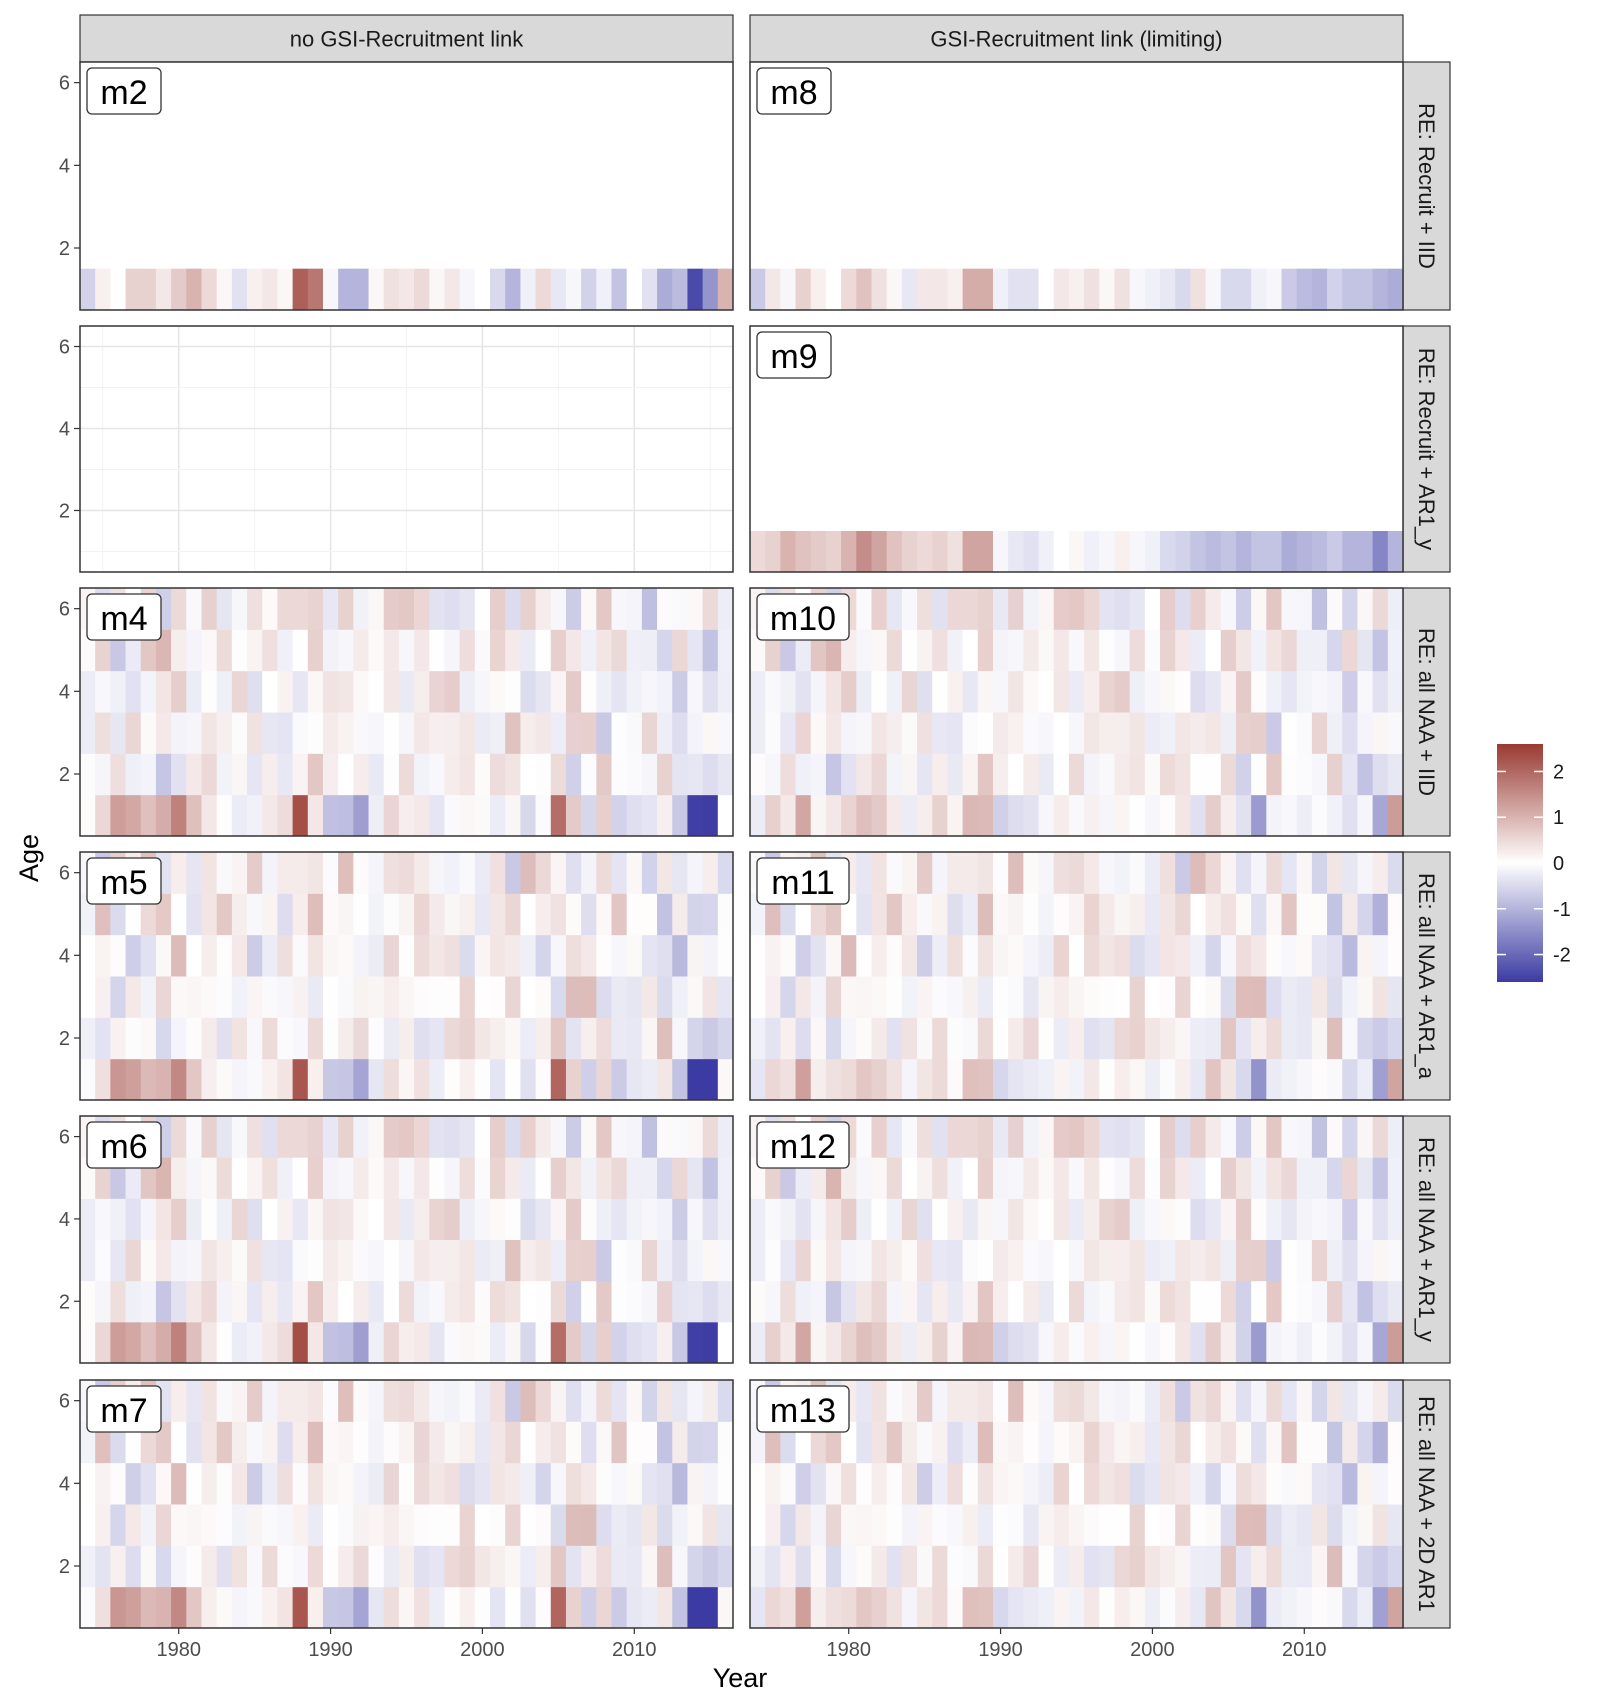  I want to click on panel-border, so click(406, 186).